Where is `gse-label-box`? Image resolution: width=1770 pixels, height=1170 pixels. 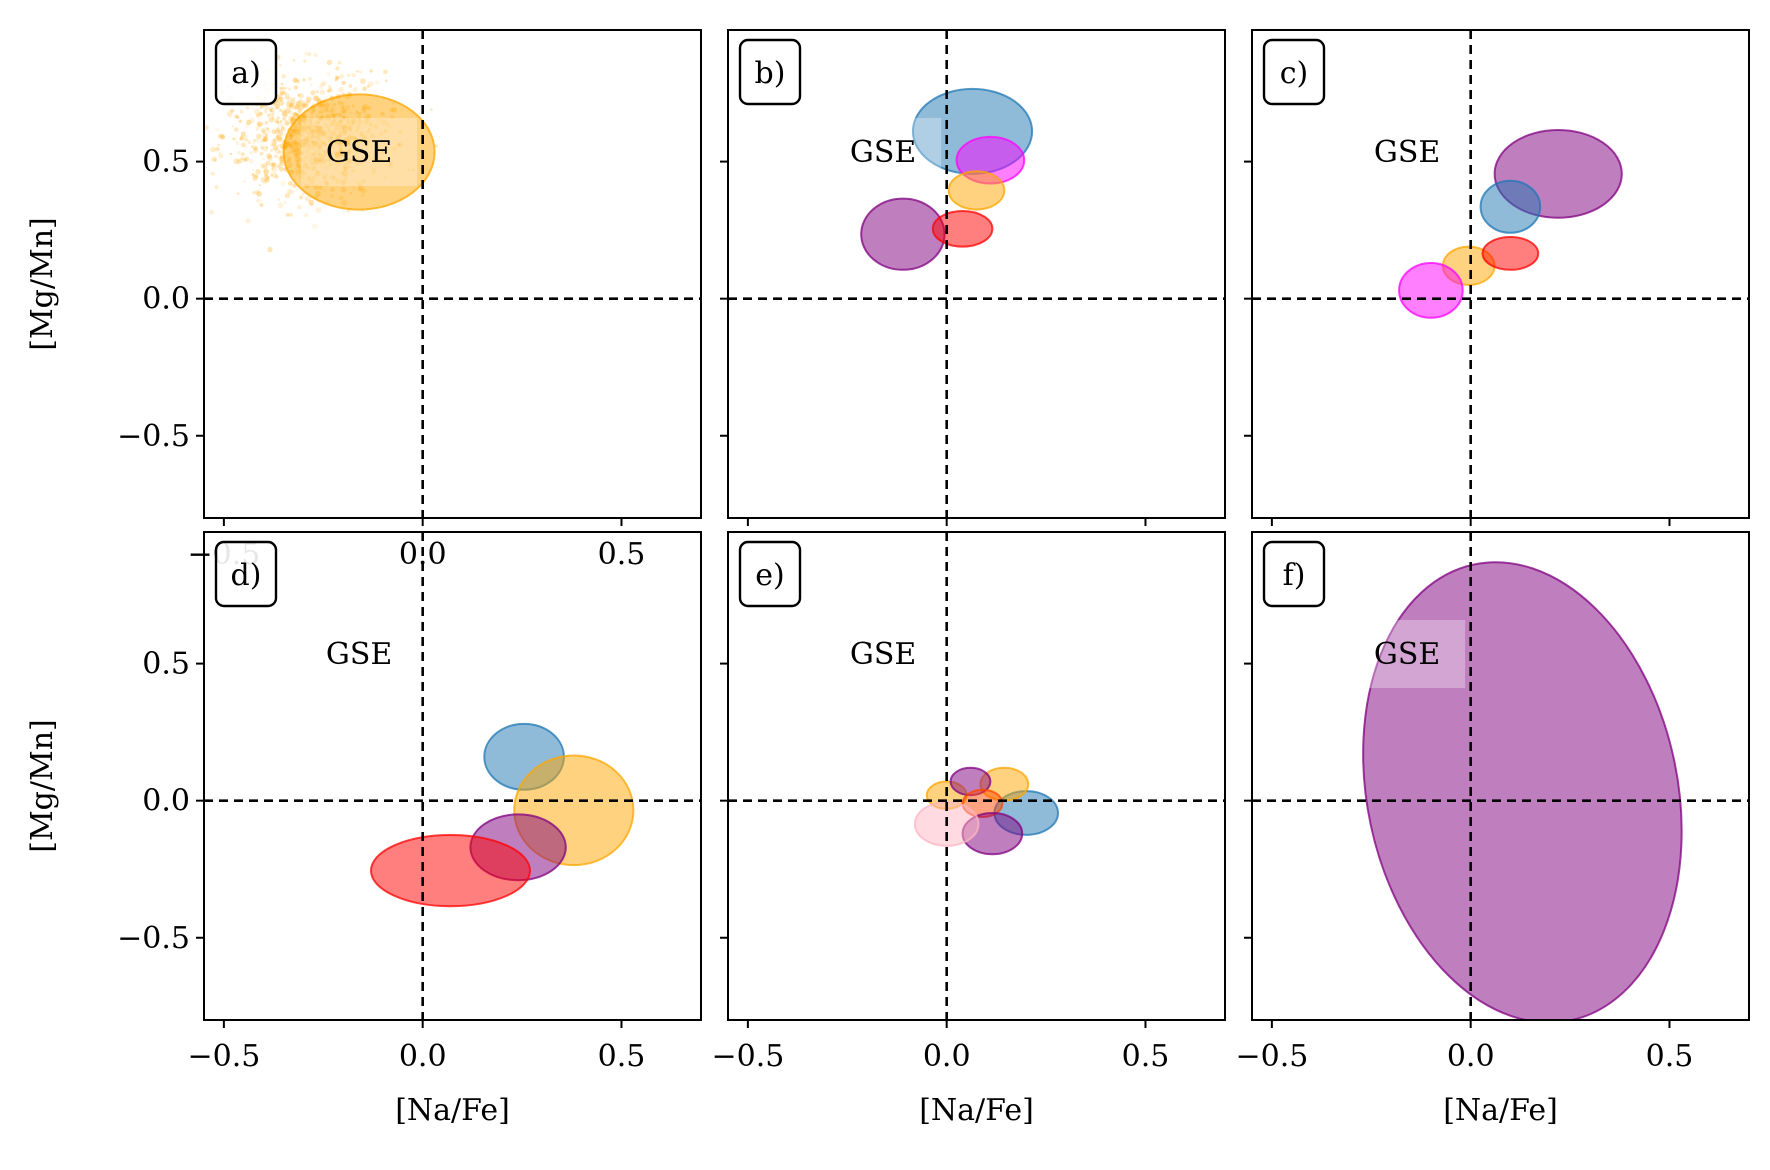 gse-label-box is located at coordinates (359, 152).